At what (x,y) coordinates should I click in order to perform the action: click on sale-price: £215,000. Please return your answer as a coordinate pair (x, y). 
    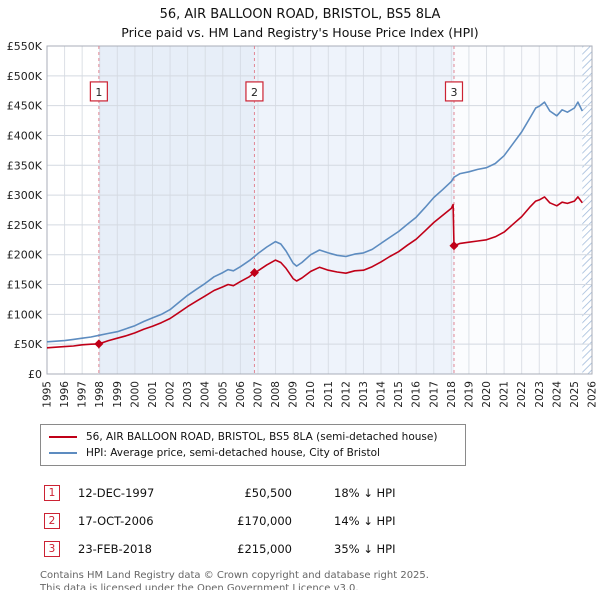
    Looking at the image, I should click on (264, 549).